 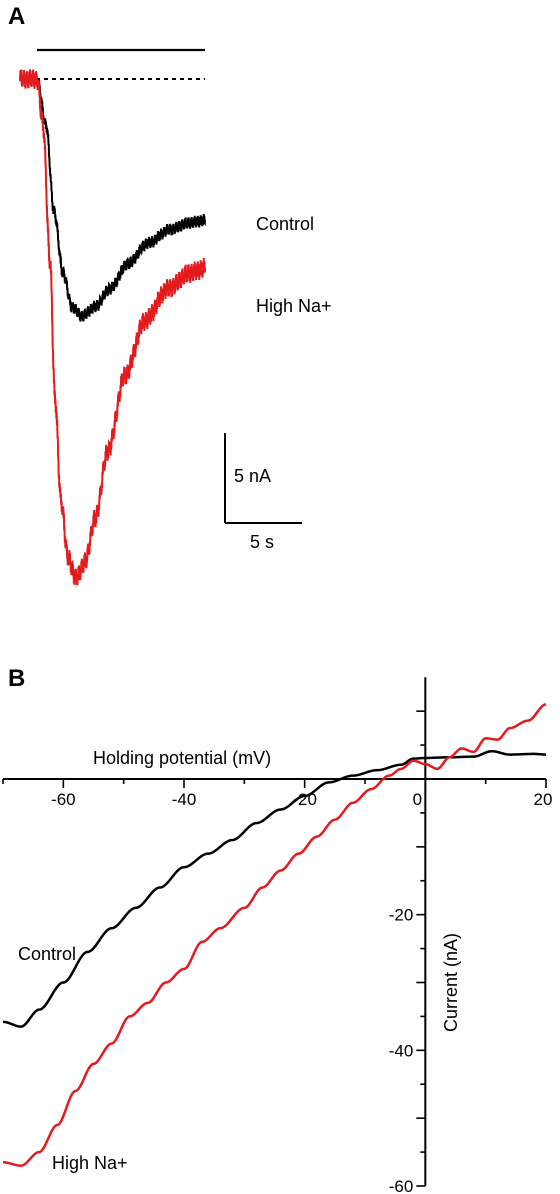 What do you see at coordinates (63, 799) in the screenshot?
I see `x-tick-label: -60` at bounding box center [63, 799].